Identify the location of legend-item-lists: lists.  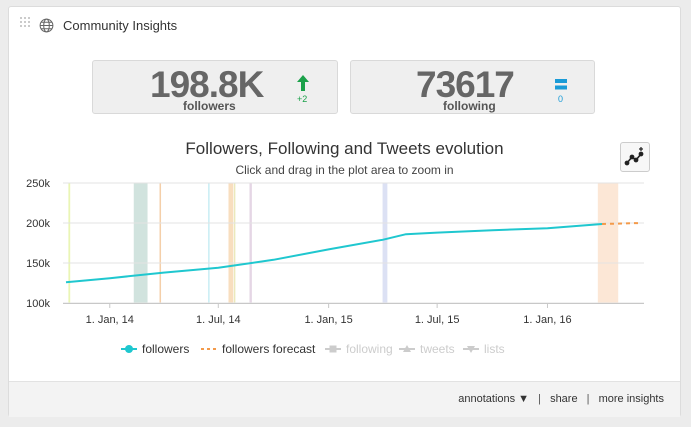
(484, 349).